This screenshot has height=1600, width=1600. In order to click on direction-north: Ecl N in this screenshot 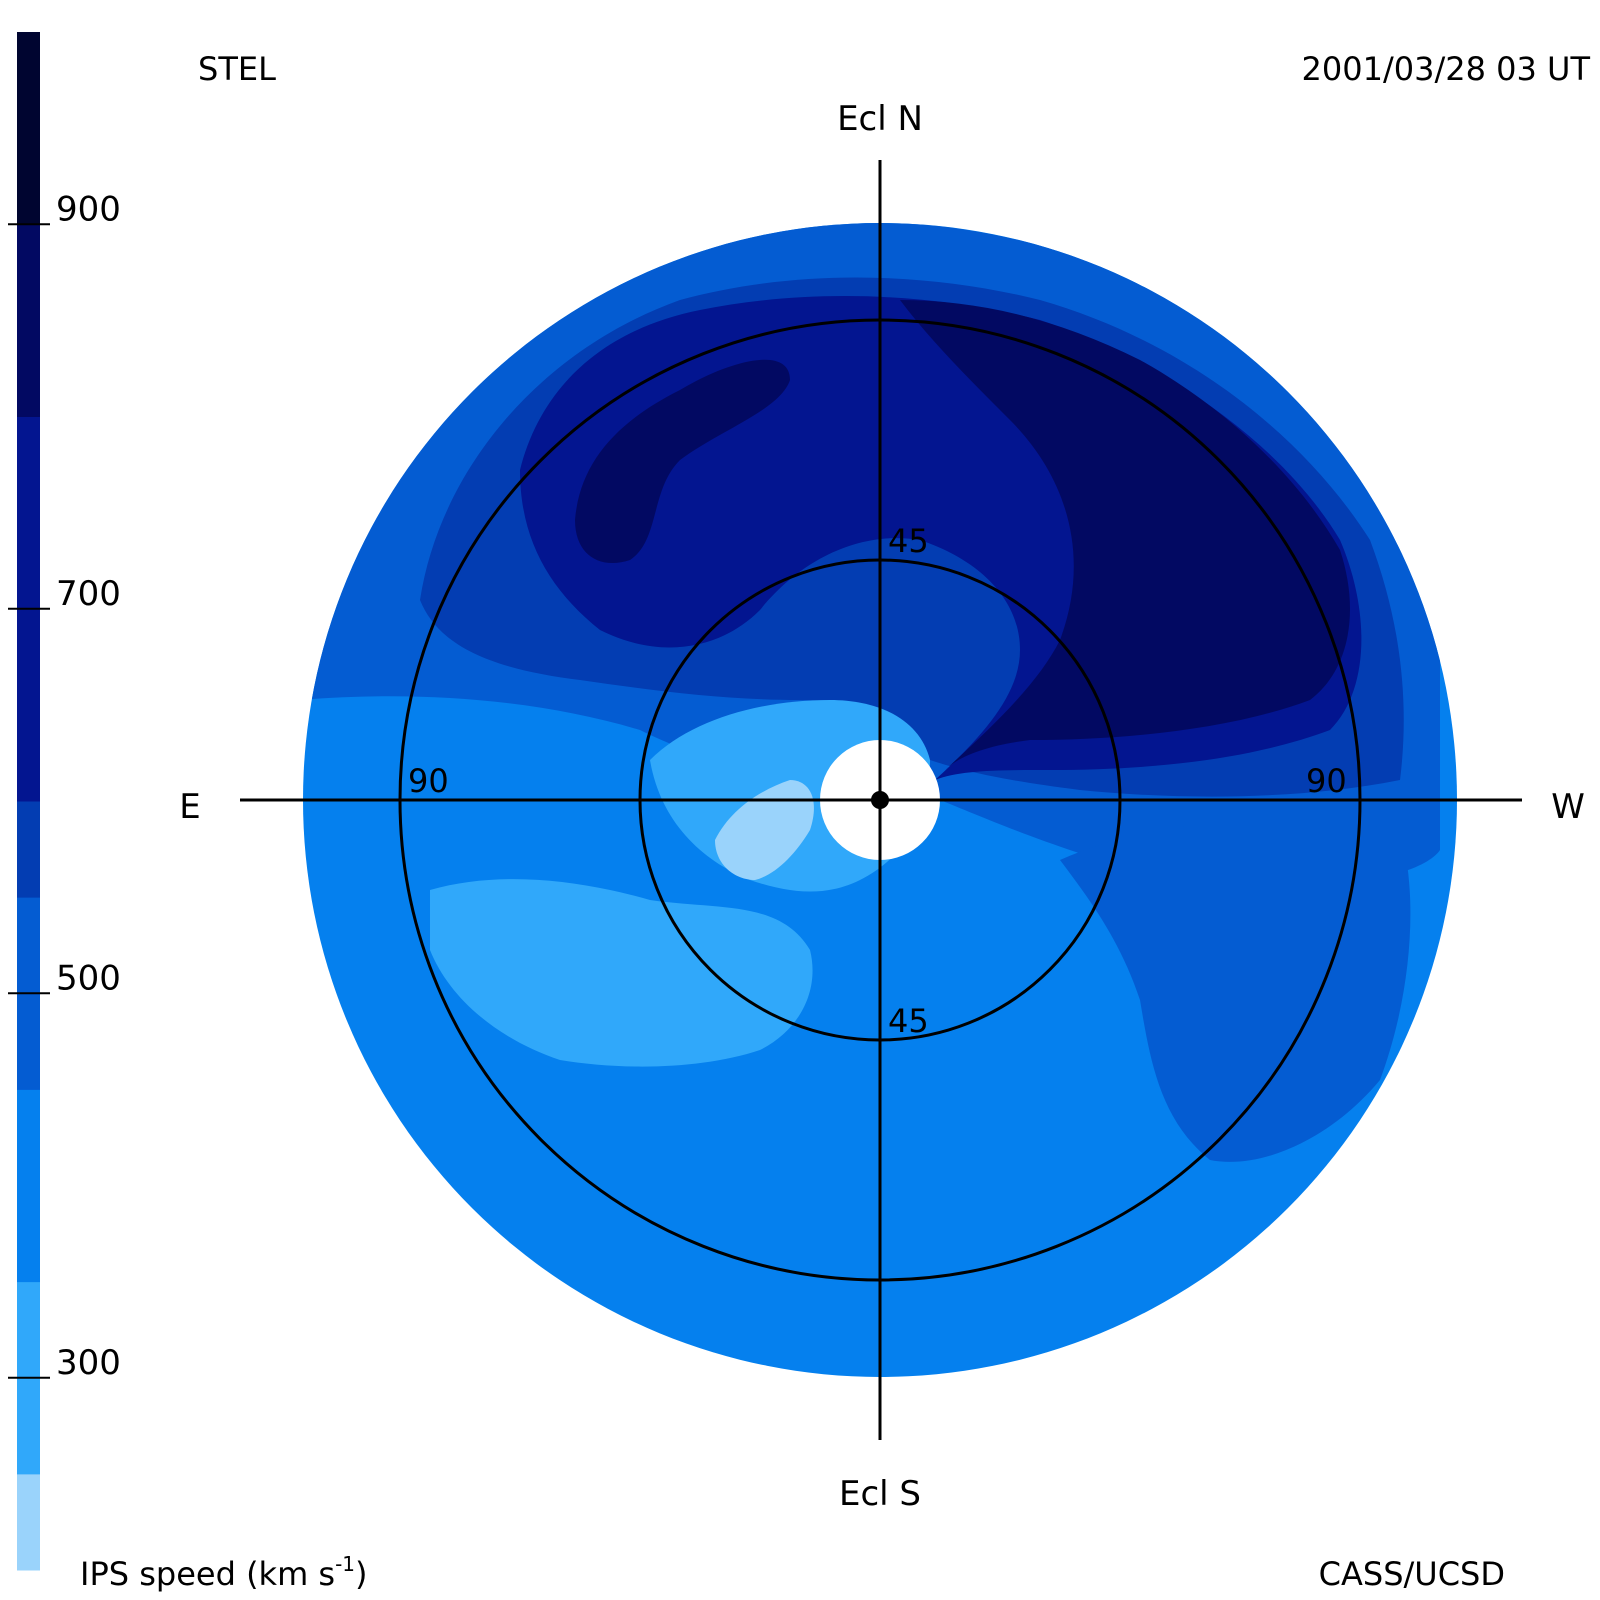, I will do `click(880, 119)`.